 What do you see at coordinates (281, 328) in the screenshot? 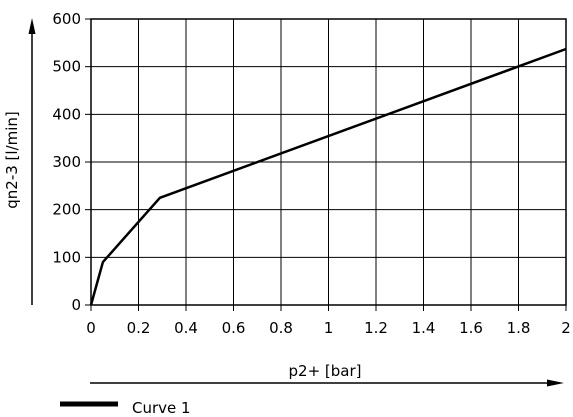
I see `x-tick-label: 0.8` at bounding box center [281, 328].